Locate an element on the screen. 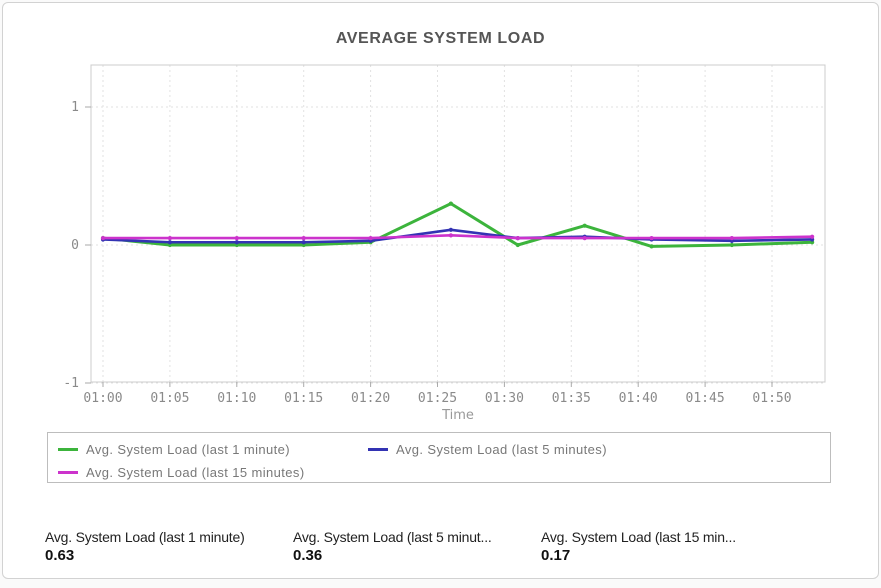  legend-item-last-1-minute: Avg. System Load (last 1 minute) is located at coordinates (213, 449).